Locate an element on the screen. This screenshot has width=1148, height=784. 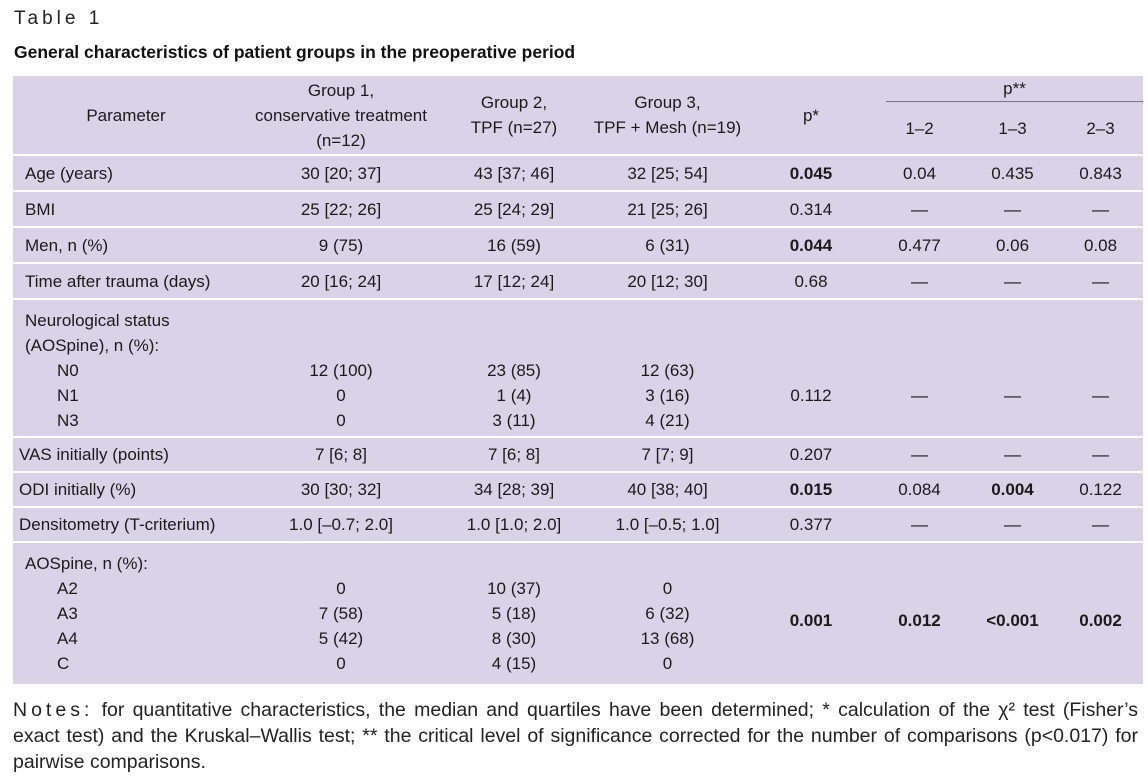
header-parameter: Parameter is located at coordinates (126, 115).